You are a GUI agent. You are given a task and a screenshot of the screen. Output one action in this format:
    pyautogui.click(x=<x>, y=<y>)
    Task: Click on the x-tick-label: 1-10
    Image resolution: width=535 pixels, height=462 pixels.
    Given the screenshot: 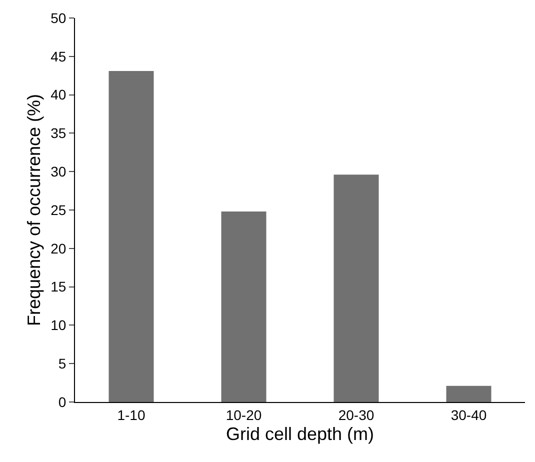 What is the action you would take?
    pyautogui.click(x=131, y=414)
    